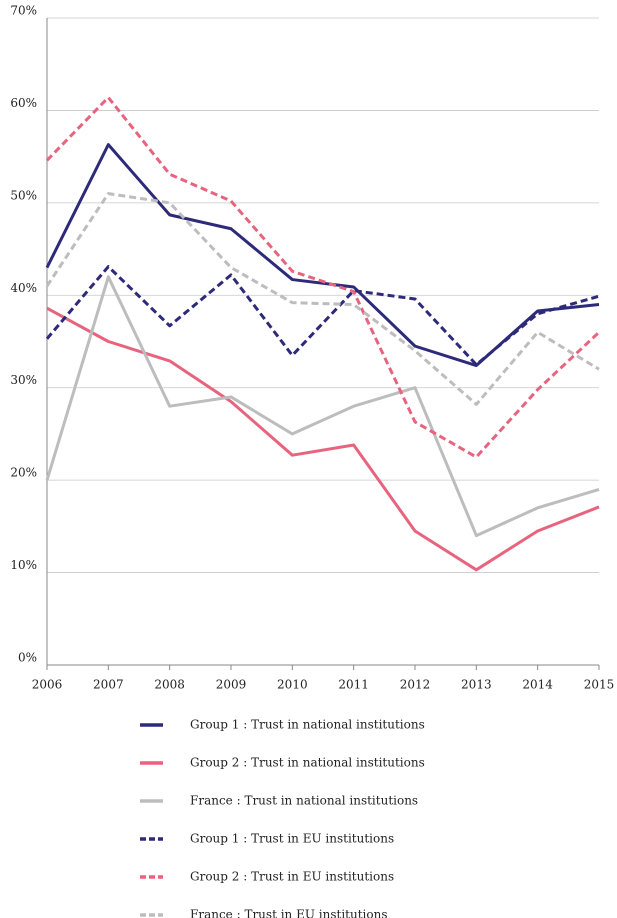 Image resolution: width=617 pixels, height=918 pixels. What do you see at coordinates (304, 801) in the screenshot?
I see `legend-label: France : Trust in national institutions` at bounding box center [304, 801].